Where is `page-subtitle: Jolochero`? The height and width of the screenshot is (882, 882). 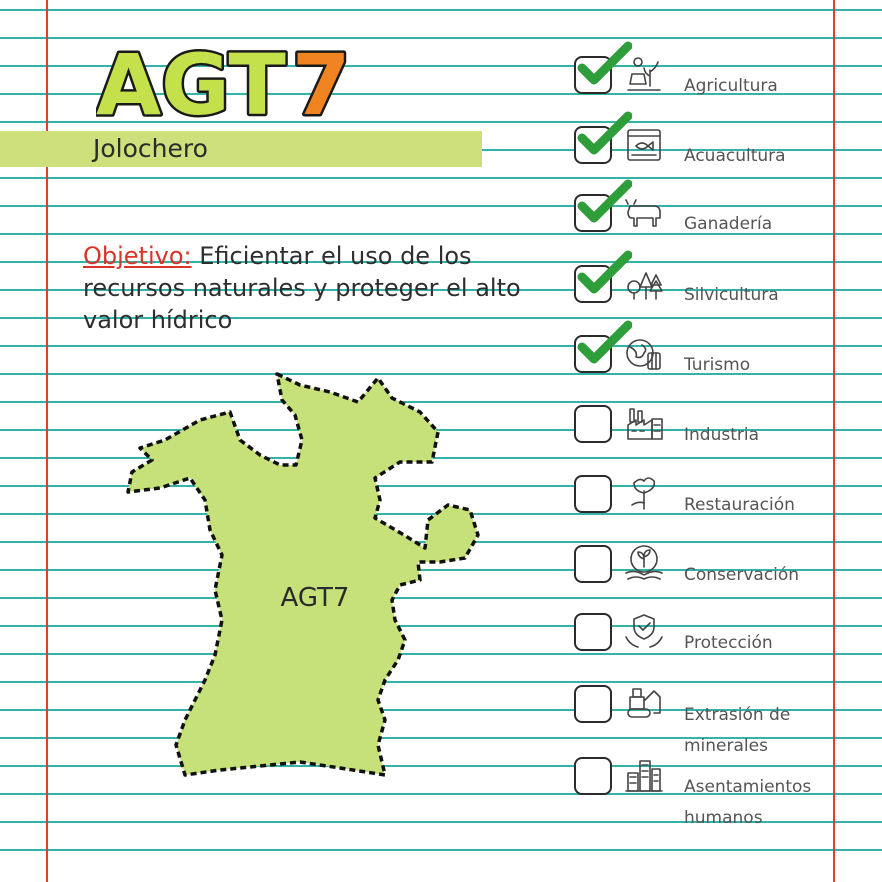 page-subtitle: Jolochero is located at coordinates (150, 148).